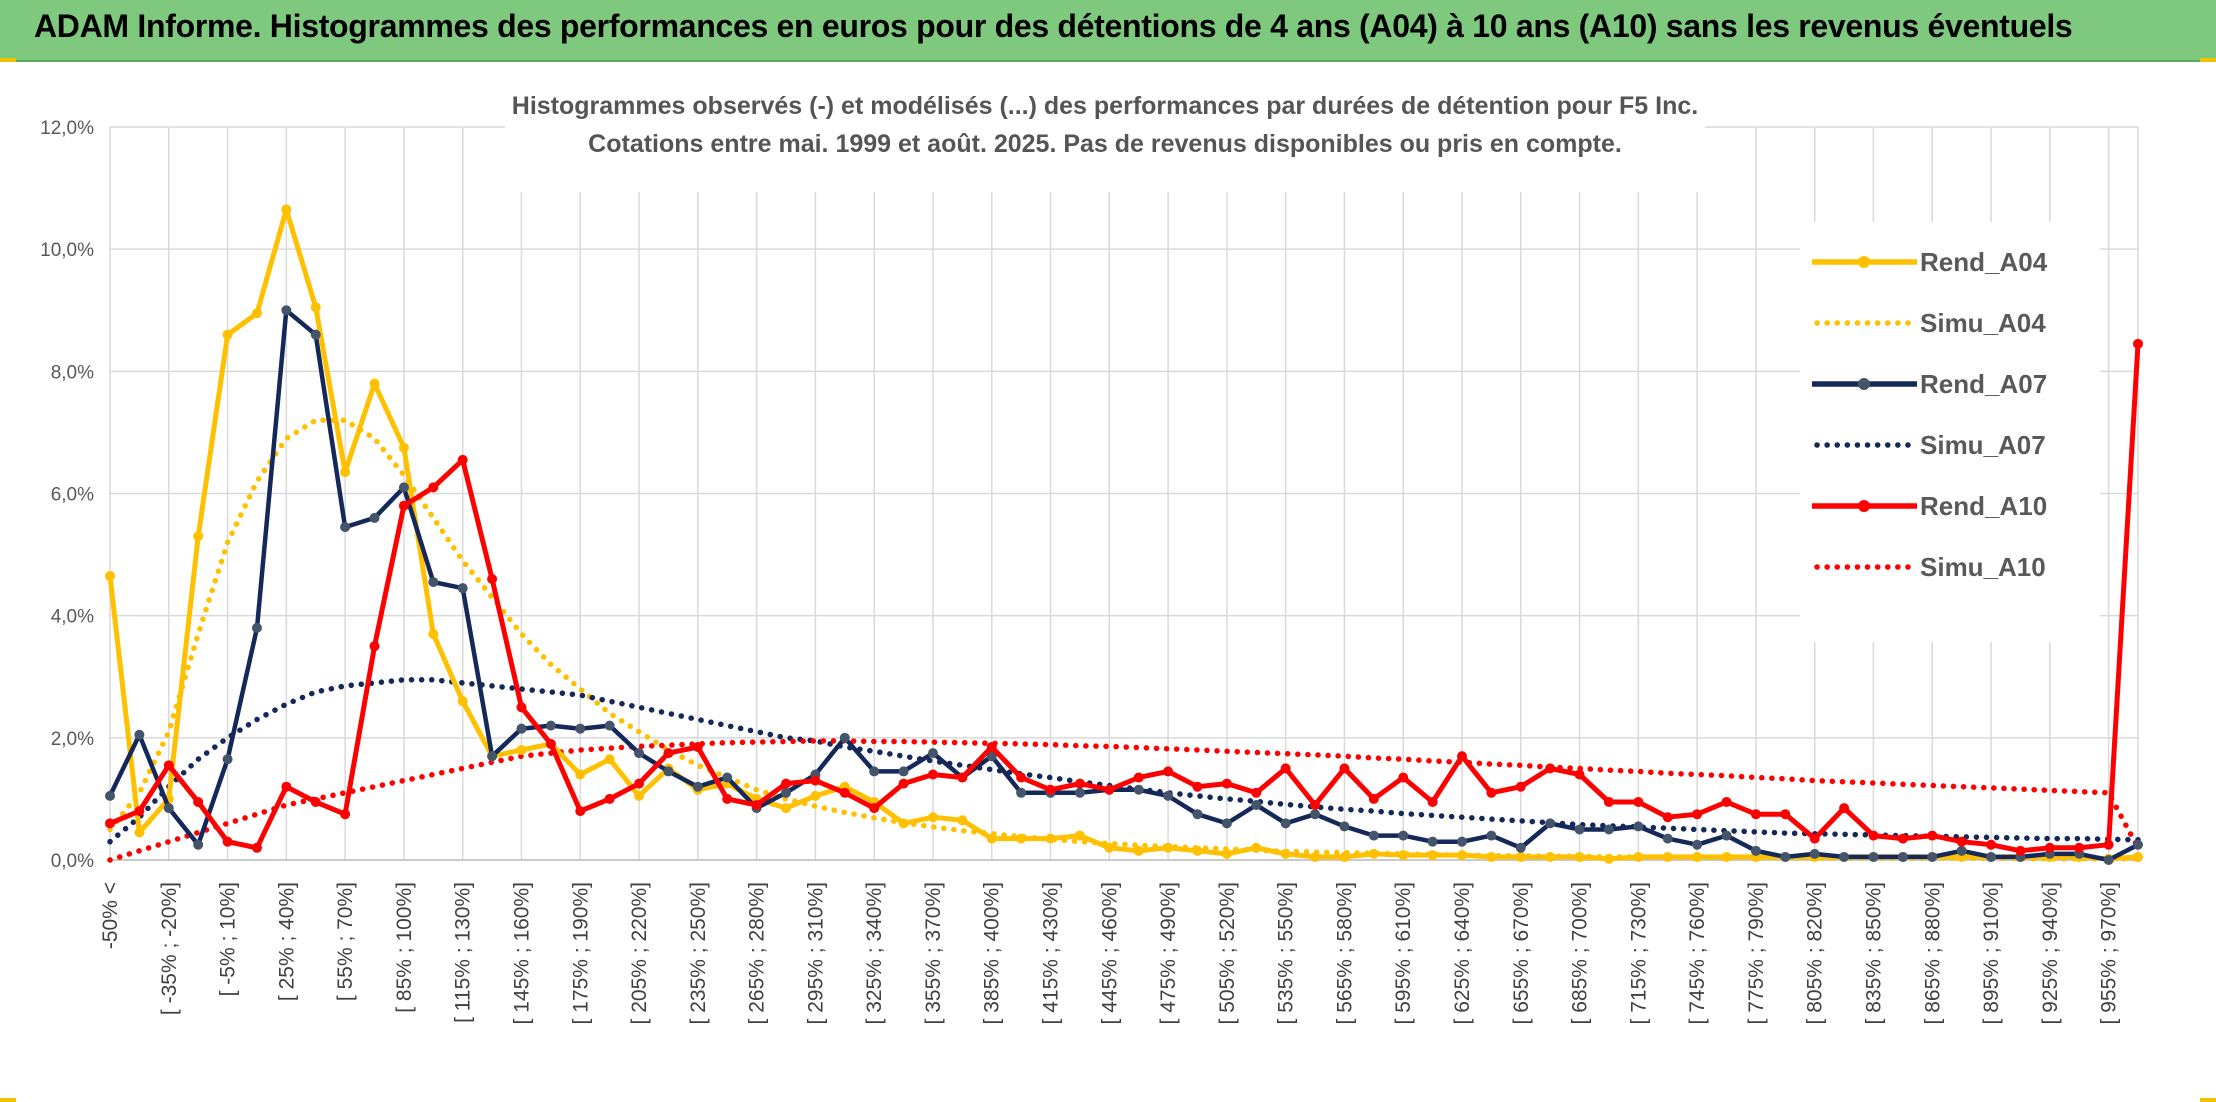 This screenshot has height=1102, width=2216. I want to click on x-tick-label: [ 25% ; 40%], so click(286, 941).